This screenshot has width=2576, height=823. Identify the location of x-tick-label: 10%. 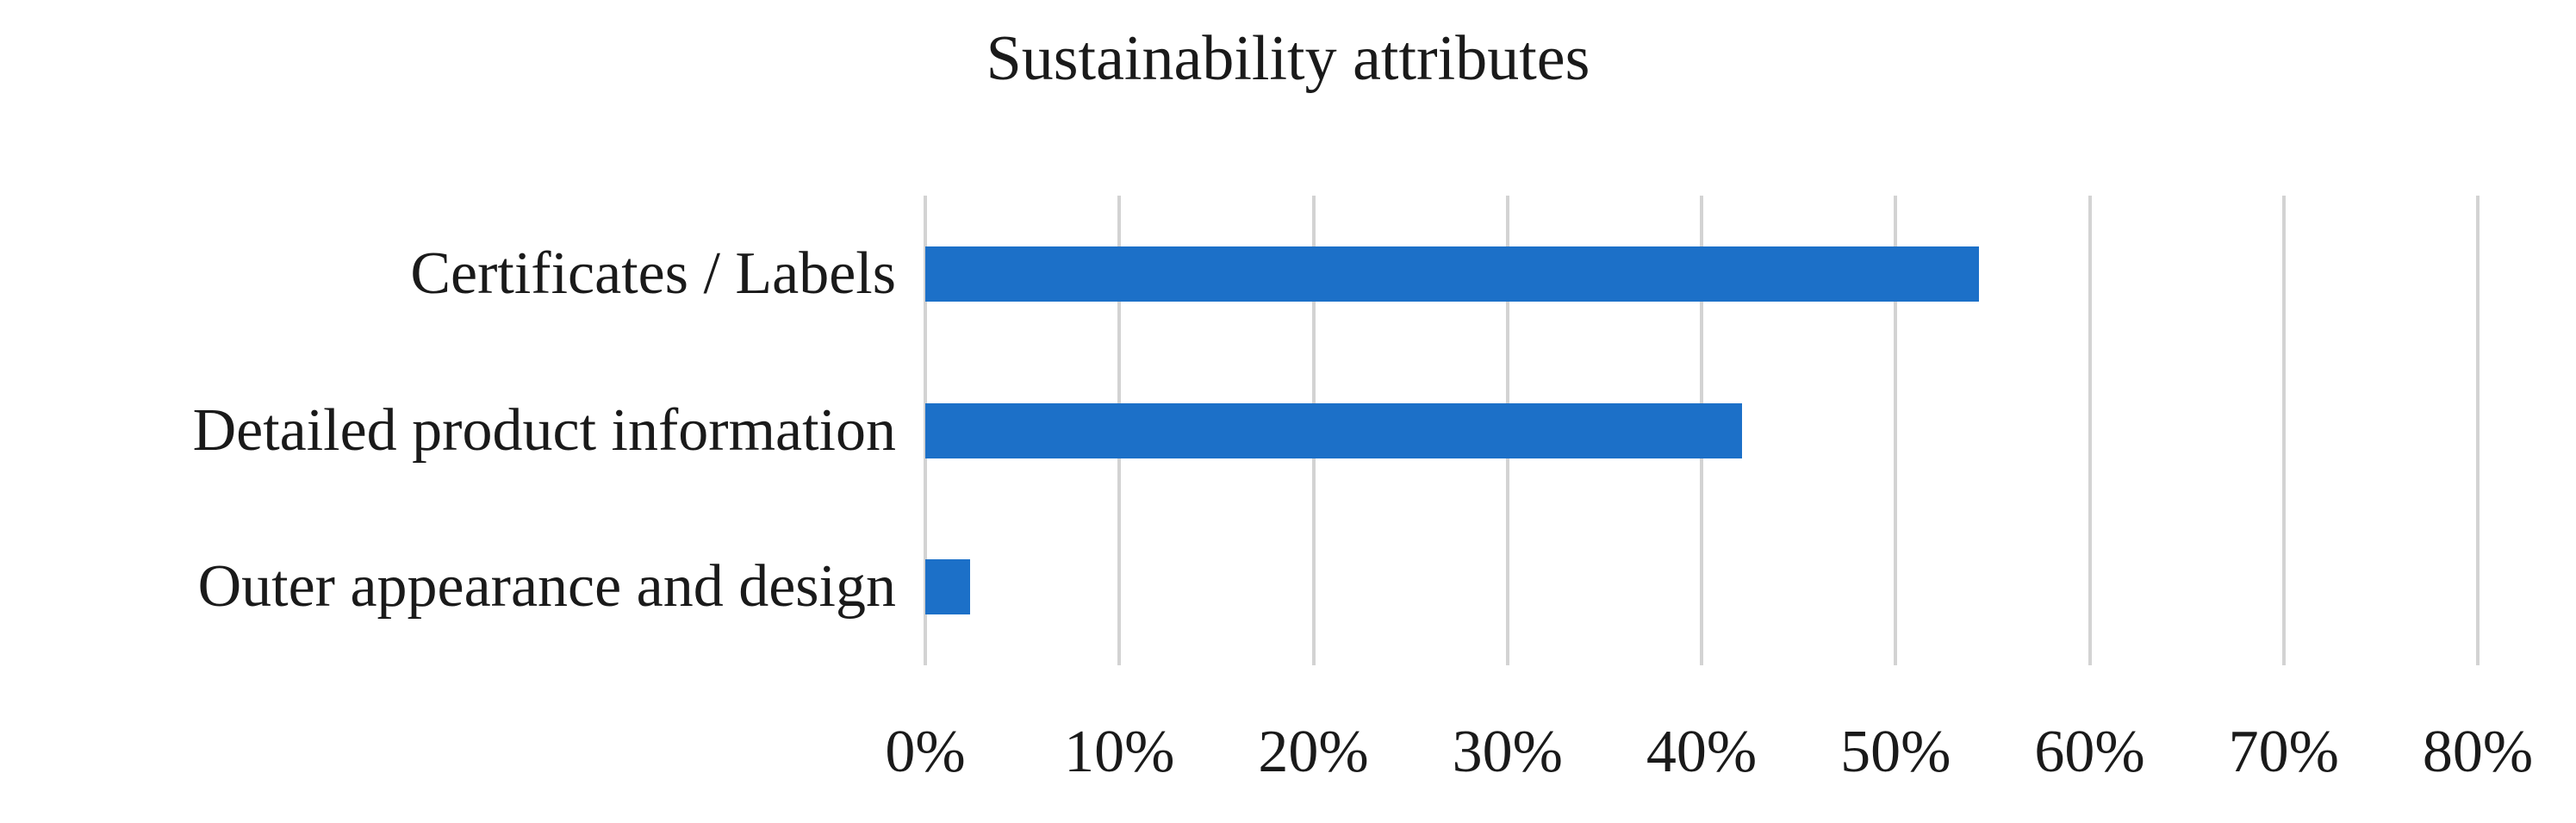
(1119, 752).